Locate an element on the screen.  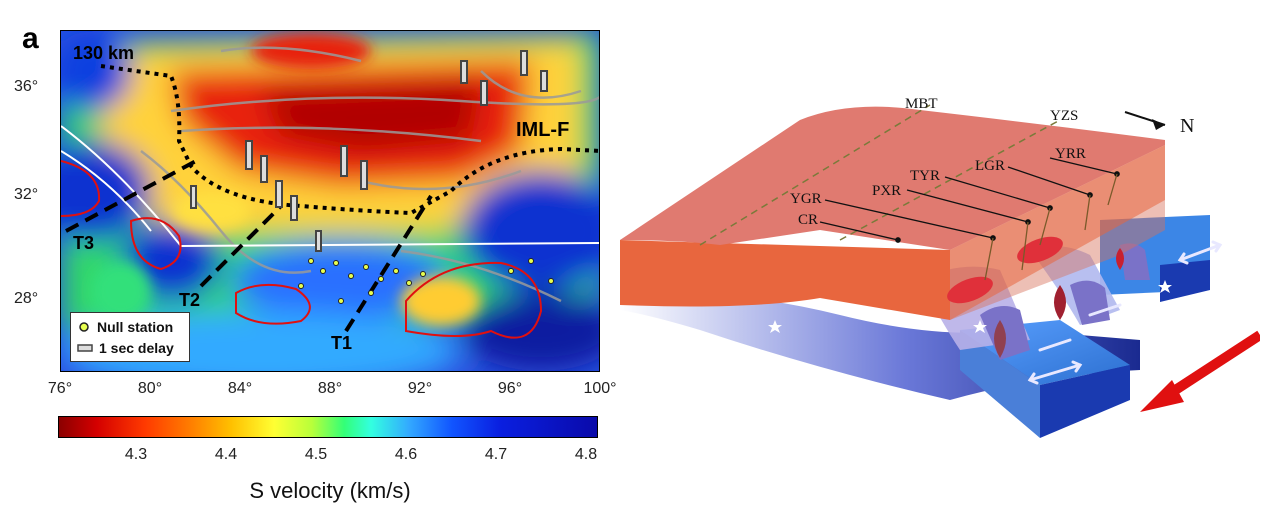
lon-tick-84: 84° is located at coordinates (240, 388).